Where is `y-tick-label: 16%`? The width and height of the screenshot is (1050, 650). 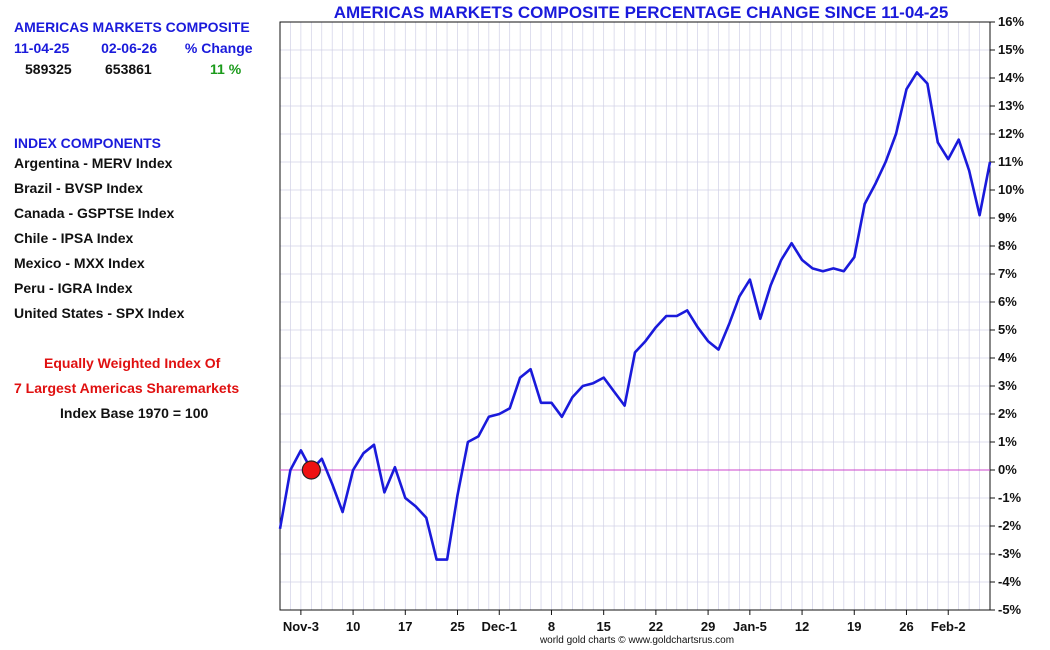
y-tick-label: 16% is located at coordinates (1011, 21).